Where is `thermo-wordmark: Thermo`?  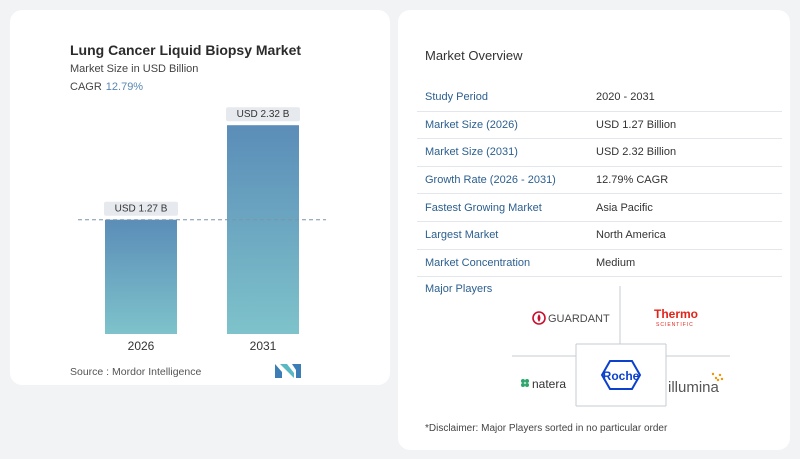 thermo-wordmark: Thermo is located at coordinates (676, 314).